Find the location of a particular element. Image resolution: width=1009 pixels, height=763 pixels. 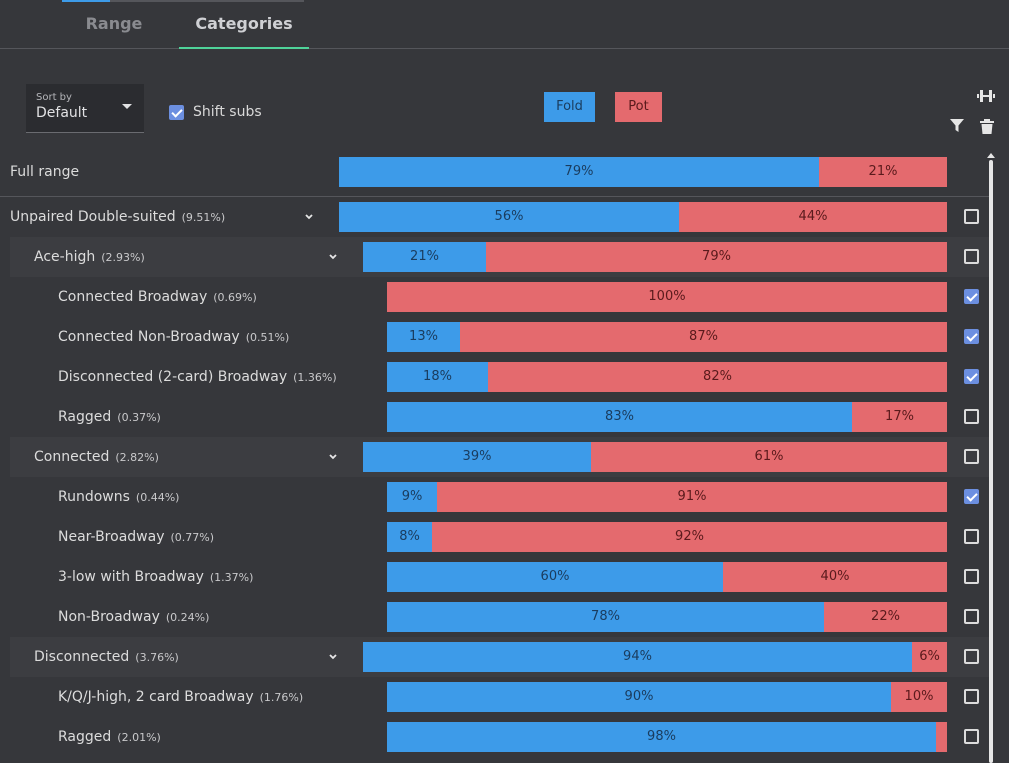

row-label: Connected Non-Broadway (0.51%) is located at coordinates (173, 337).